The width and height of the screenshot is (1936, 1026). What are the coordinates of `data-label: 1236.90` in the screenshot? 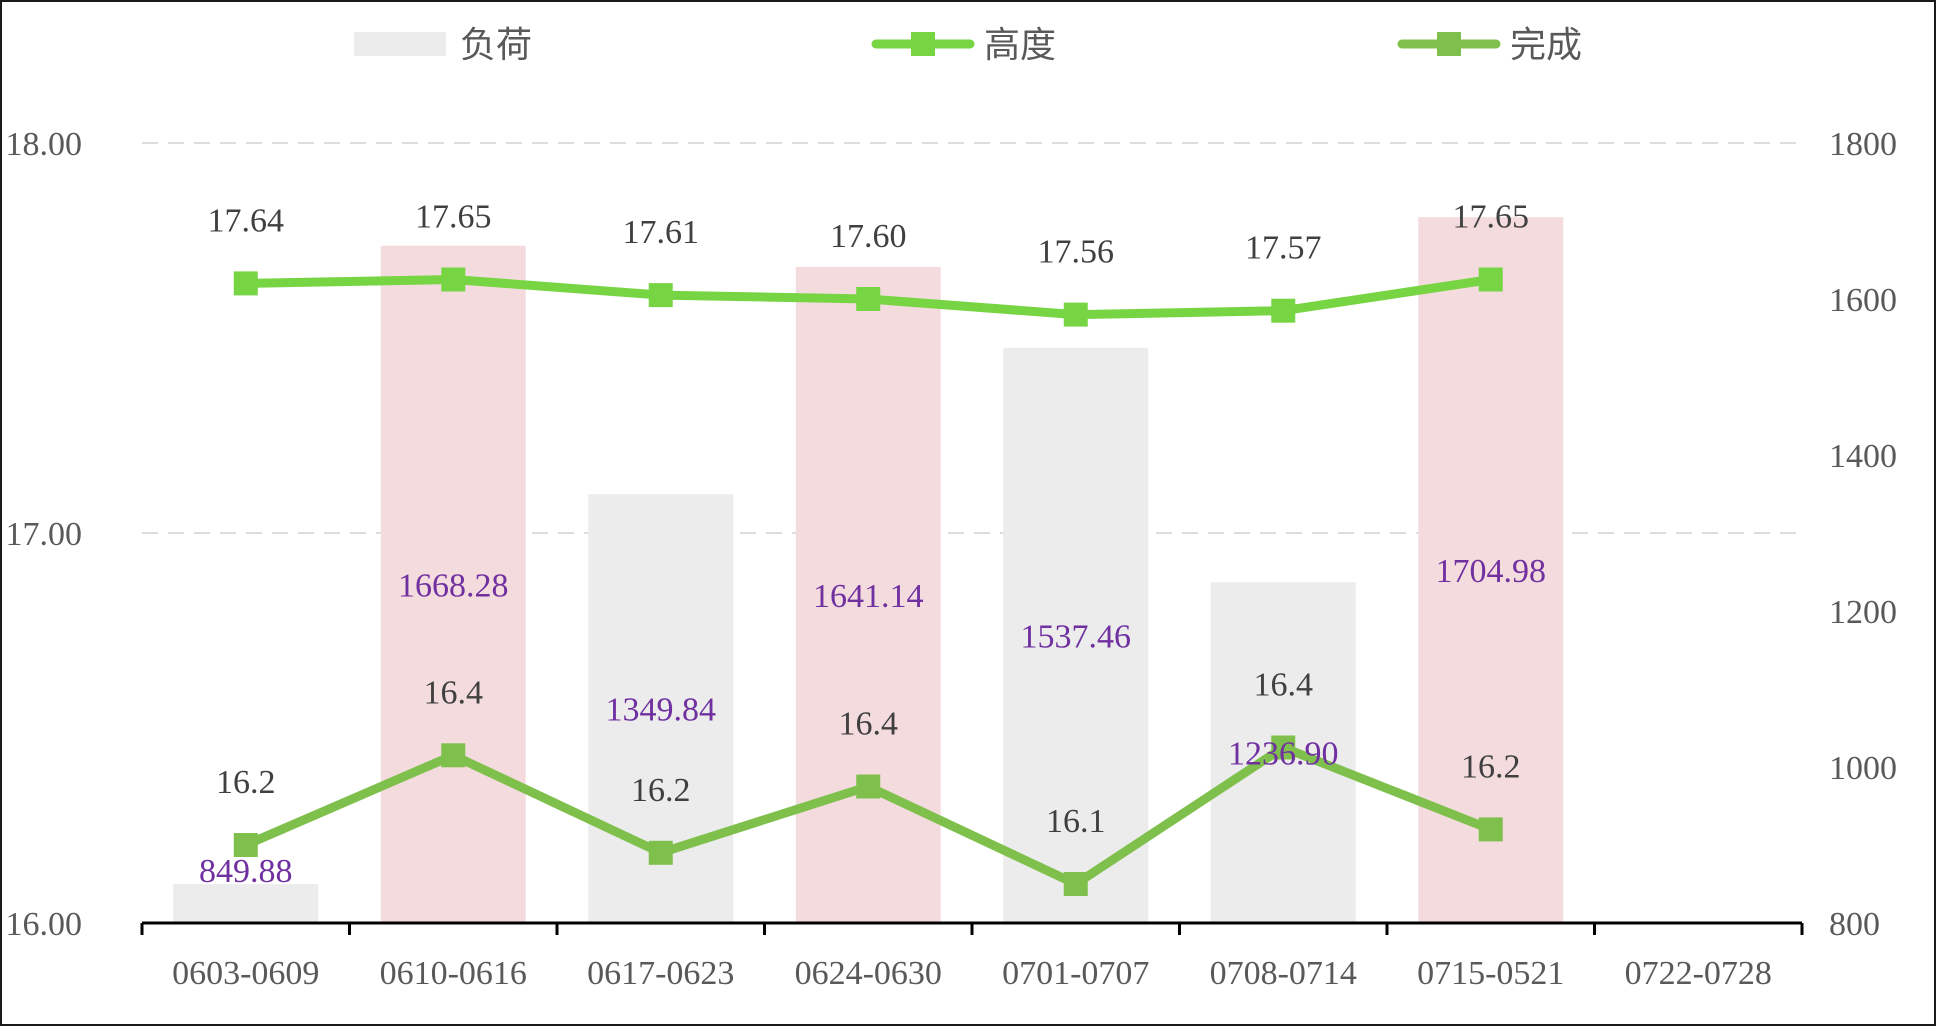 It's located at (1283, 754).